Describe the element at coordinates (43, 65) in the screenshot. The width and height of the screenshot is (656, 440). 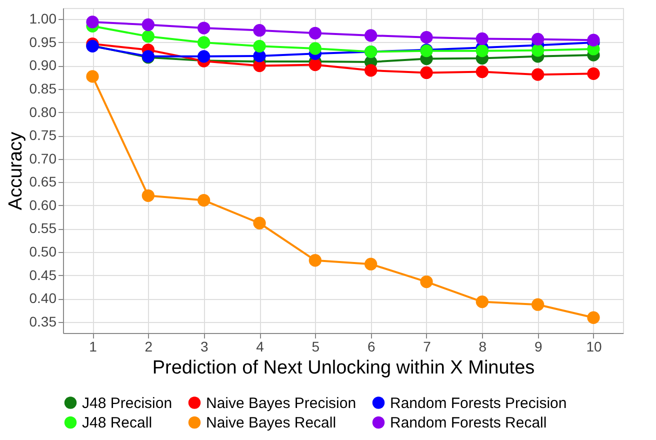
I see `y-tick-label: 0.90` at that location.